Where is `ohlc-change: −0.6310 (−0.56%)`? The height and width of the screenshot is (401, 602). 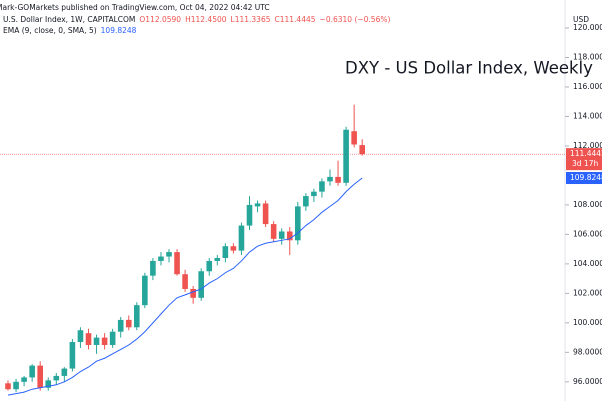
ohlc-change: −0.6310 (−0.56%) is located at coordinates (355, 19).